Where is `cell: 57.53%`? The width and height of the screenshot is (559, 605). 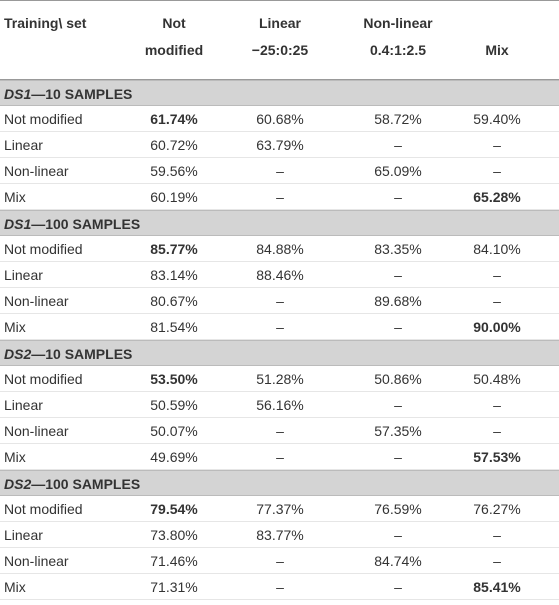
cell: 57.53% is located at coordinates (497, 457).